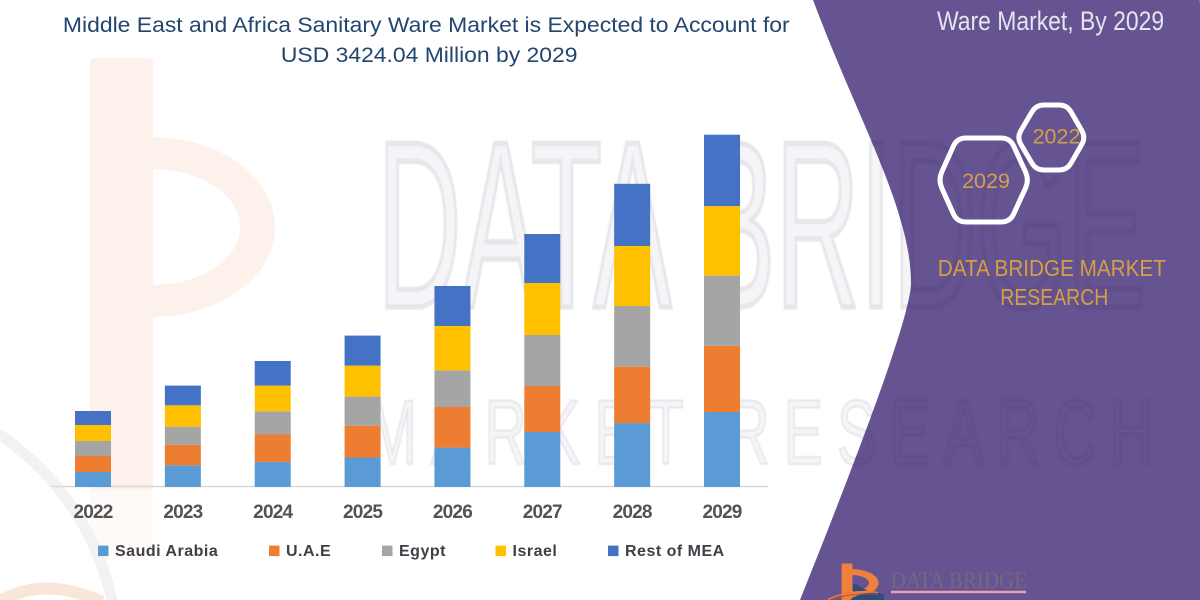 This screenshot has width=1200, height=600. I want to click on svg-text: 2027, so click(542, 512).